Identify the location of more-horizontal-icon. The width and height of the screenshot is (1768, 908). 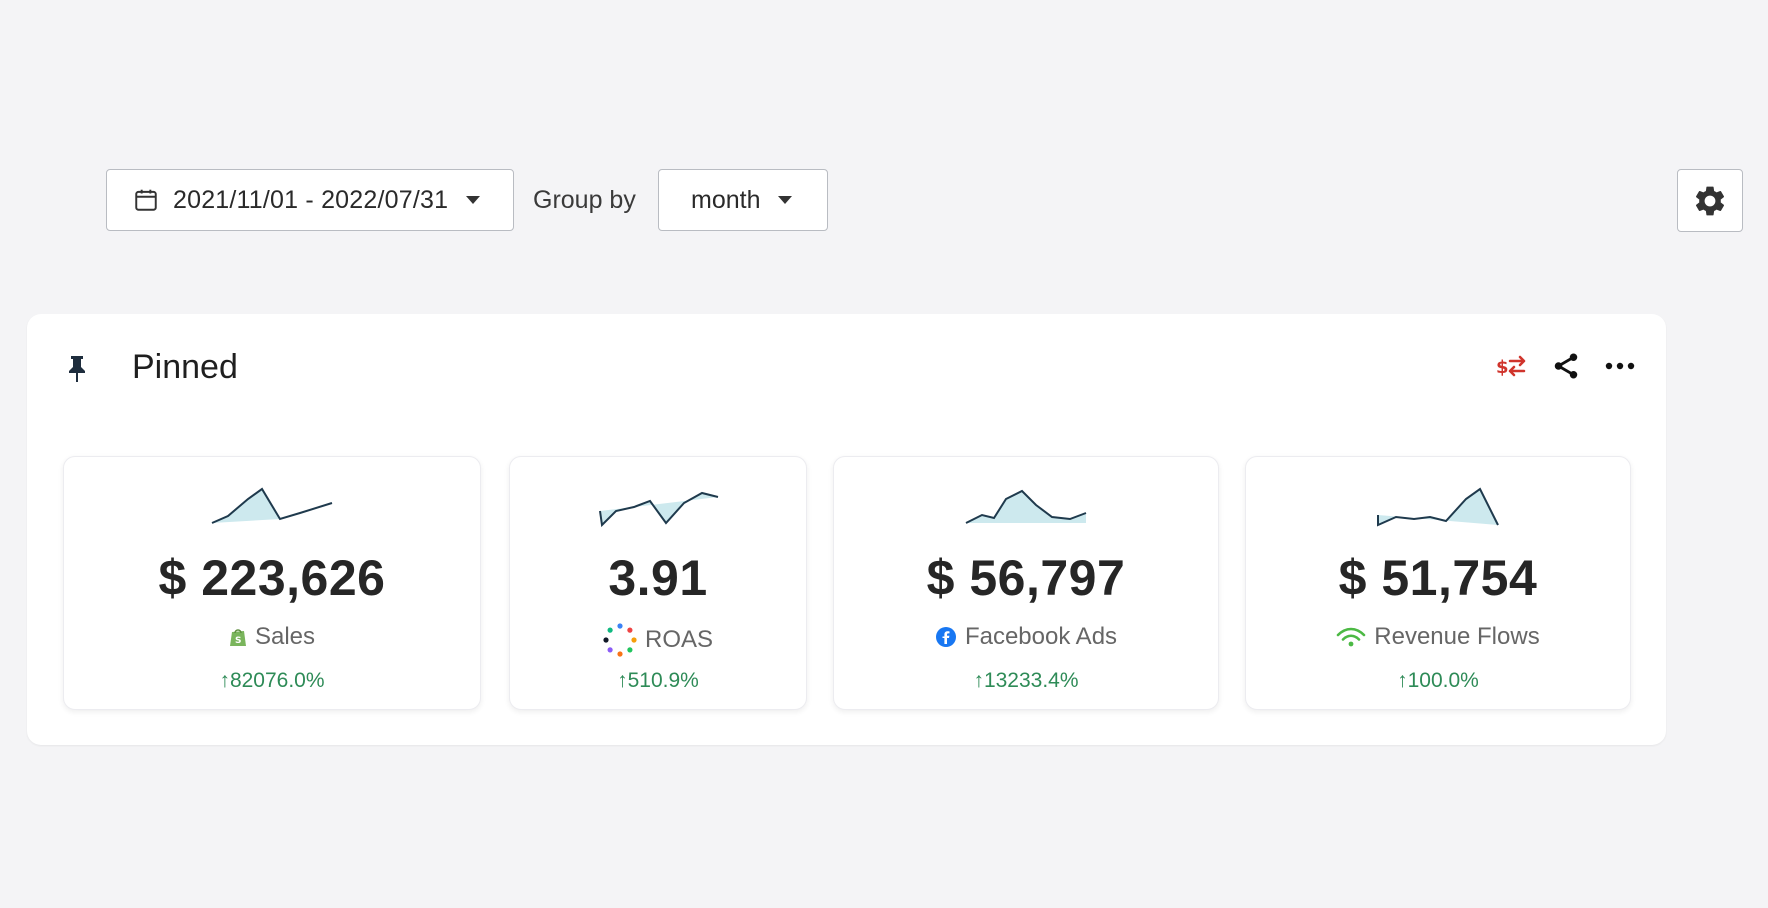
(1620, 366).